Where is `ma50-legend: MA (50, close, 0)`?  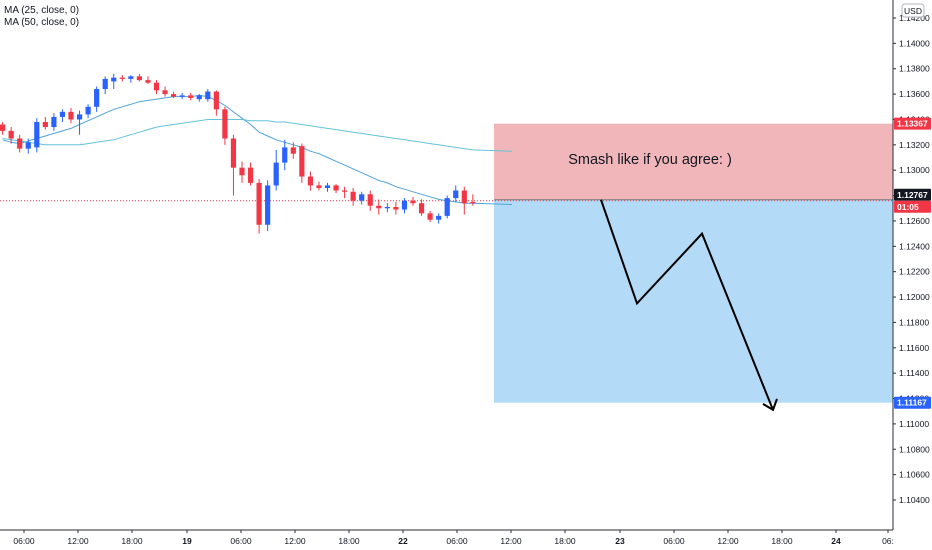 ma50-legend: MA (50, close, 0) is located at coordinates (42, 22).